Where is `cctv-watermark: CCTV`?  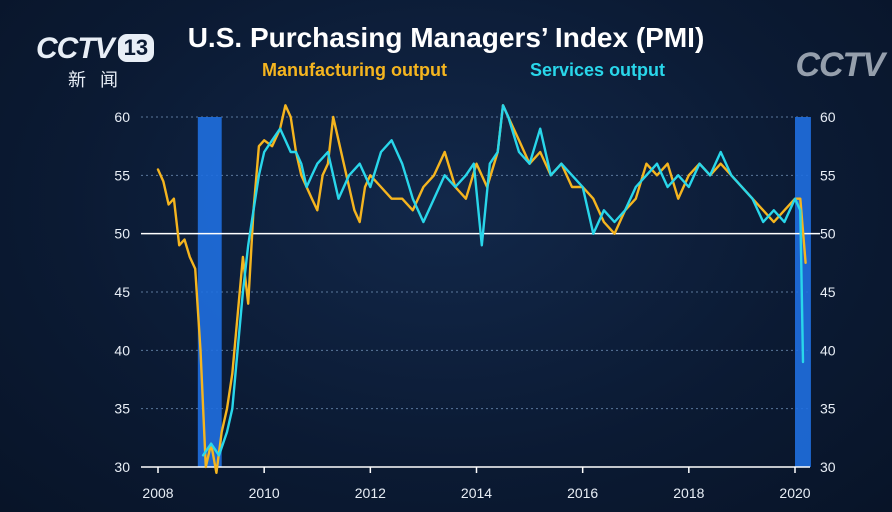
cctv-watermark: CCTV is located at coordinates (840, 65).